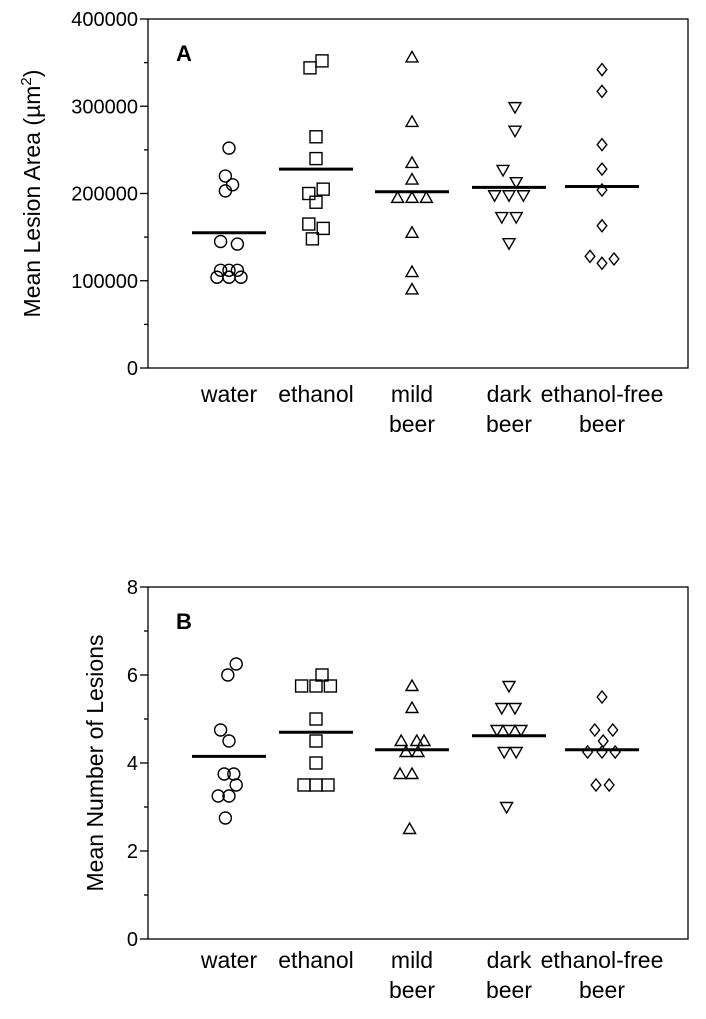 This screenshot has height=1019, width=706. I want to click on x-category-label: water, so click(229, 394).